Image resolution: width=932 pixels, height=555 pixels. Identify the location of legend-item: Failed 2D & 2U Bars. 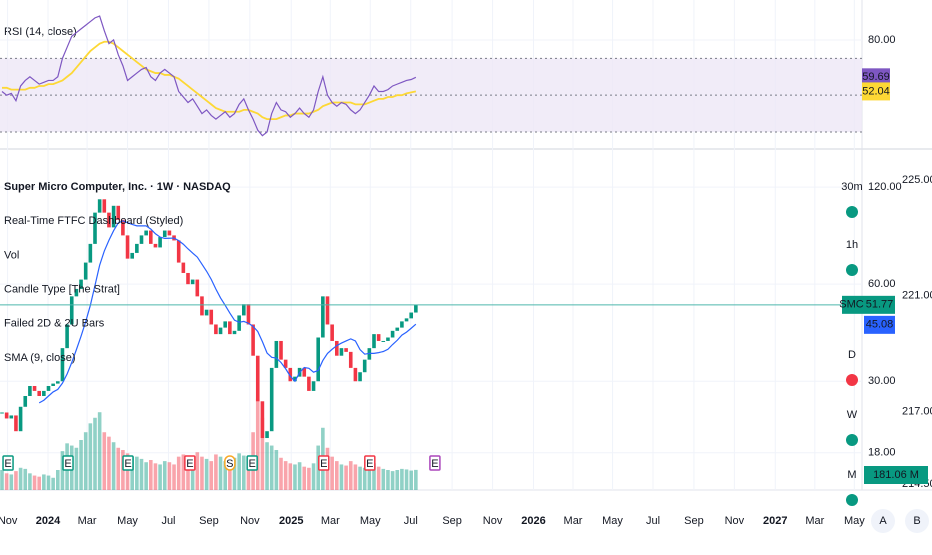
(54, 324).